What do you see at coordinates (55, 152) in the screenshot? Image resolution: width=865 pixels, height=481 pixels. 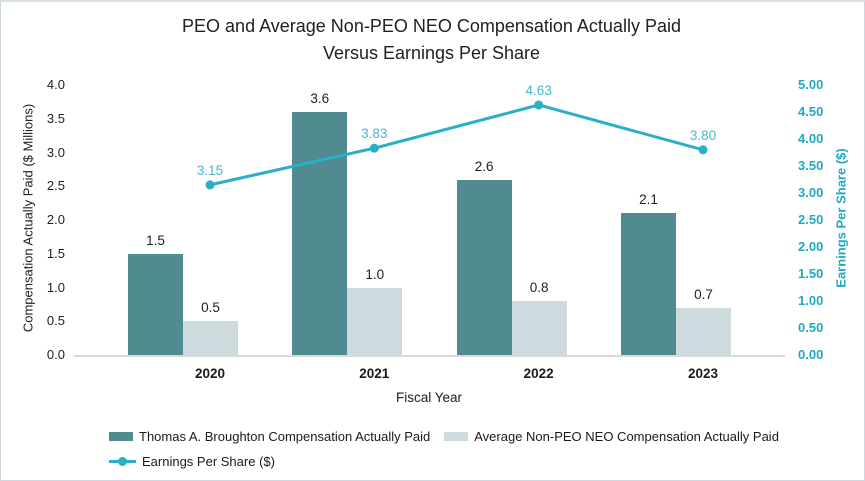 I see `y-axis-left-tick: 3.0` at bounding box center [55, 152].